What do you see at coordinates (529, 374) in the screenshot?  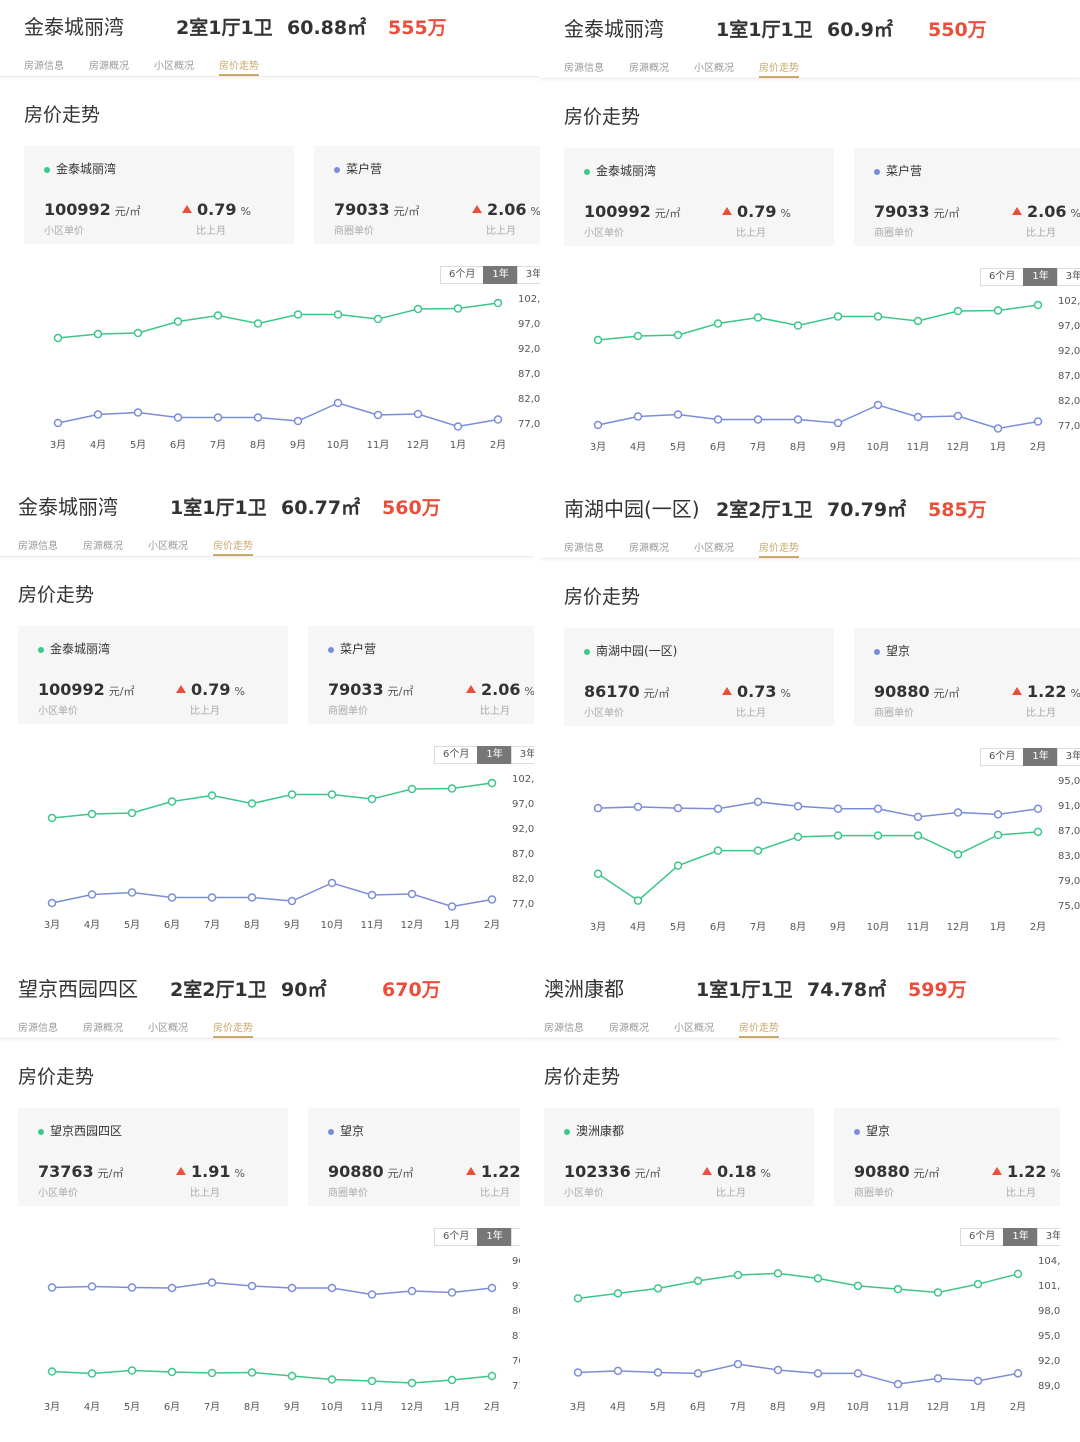 I see `y-tick-label: 87,000` at bounding box center [529, 374].